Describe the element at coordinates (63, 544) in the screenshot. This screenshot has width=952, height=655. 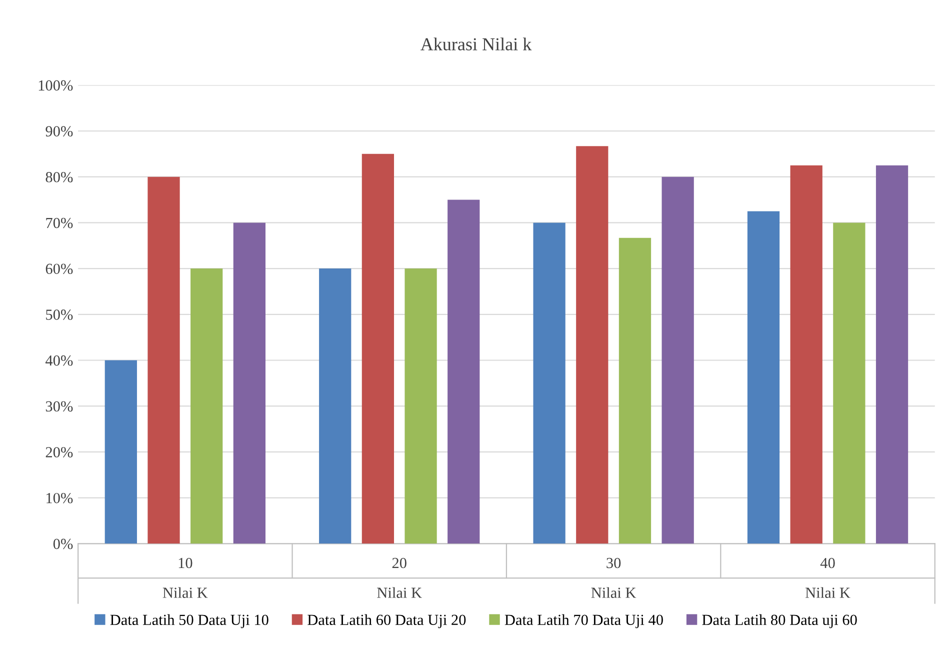
I see `y-tick-label: 0%` at that location.